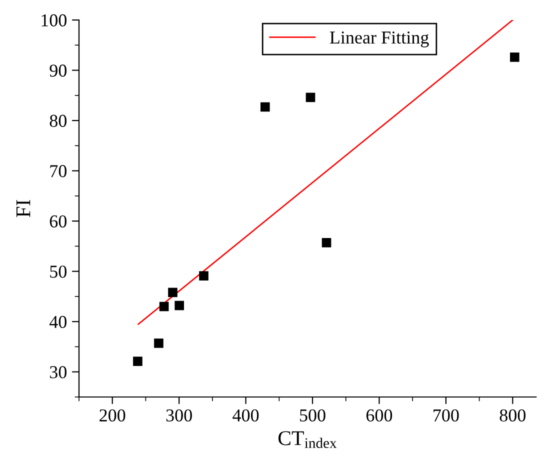 This screenshot has width=537, height=461. What do you see at coordinates (58, 272) in the screenshot?
I see `y-tick-label: 50` at bounding box center [58, 272].